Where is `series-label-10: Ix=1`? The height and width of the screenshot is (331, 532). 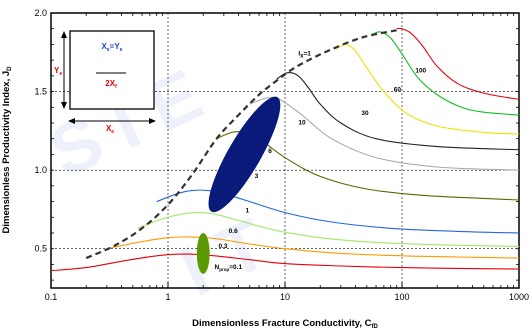 series-label-10: Ix=1 is located at coordinates (304, 54).